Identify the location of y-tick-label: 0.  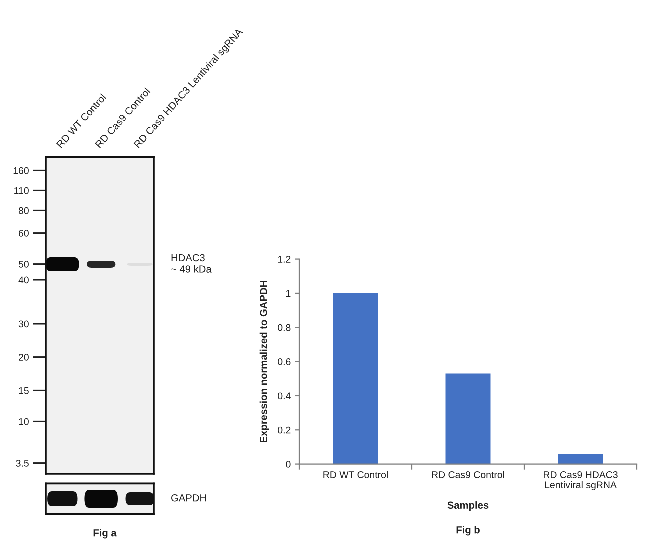
(288, 464).